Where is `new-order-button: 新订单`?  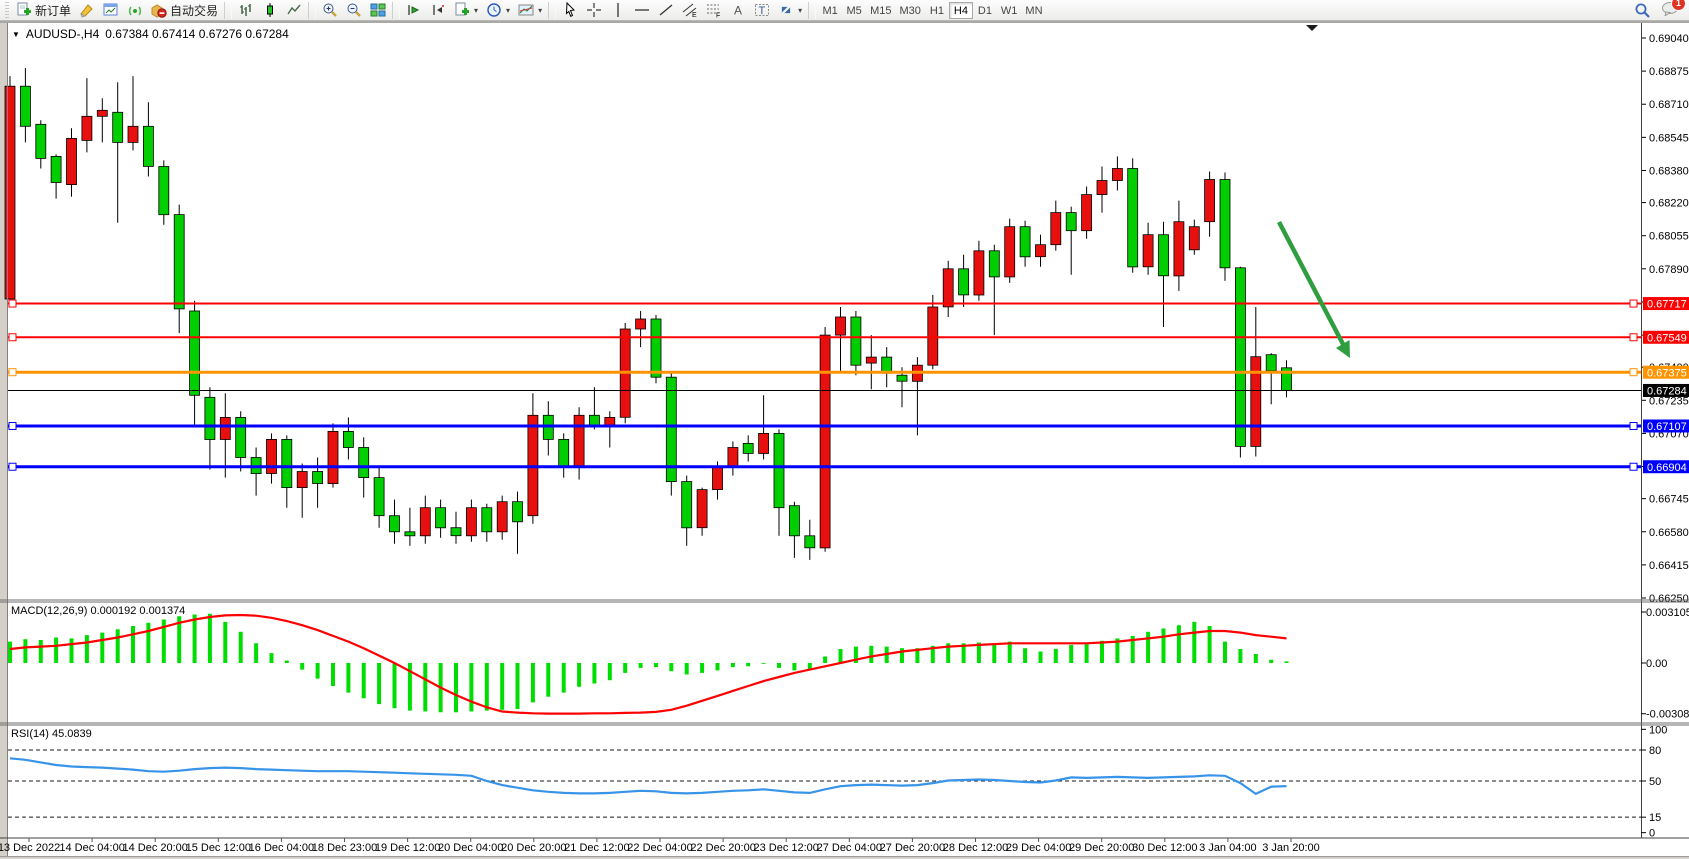
new-order-button: 新订单 is located at coordinates (43, 10).